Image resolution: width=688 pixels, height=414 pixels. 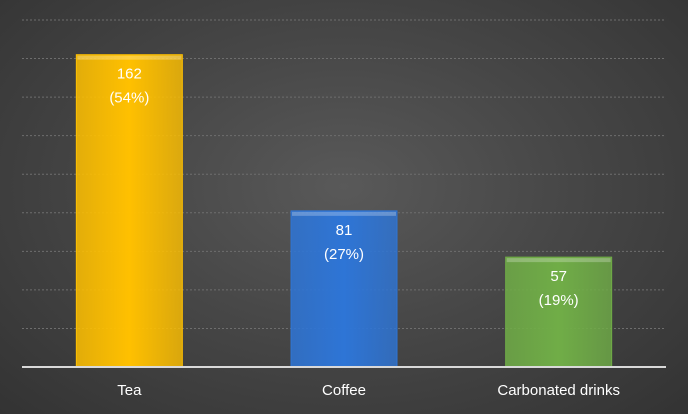 I want to click on category-label: Coffee, so click(x=344, y=390).